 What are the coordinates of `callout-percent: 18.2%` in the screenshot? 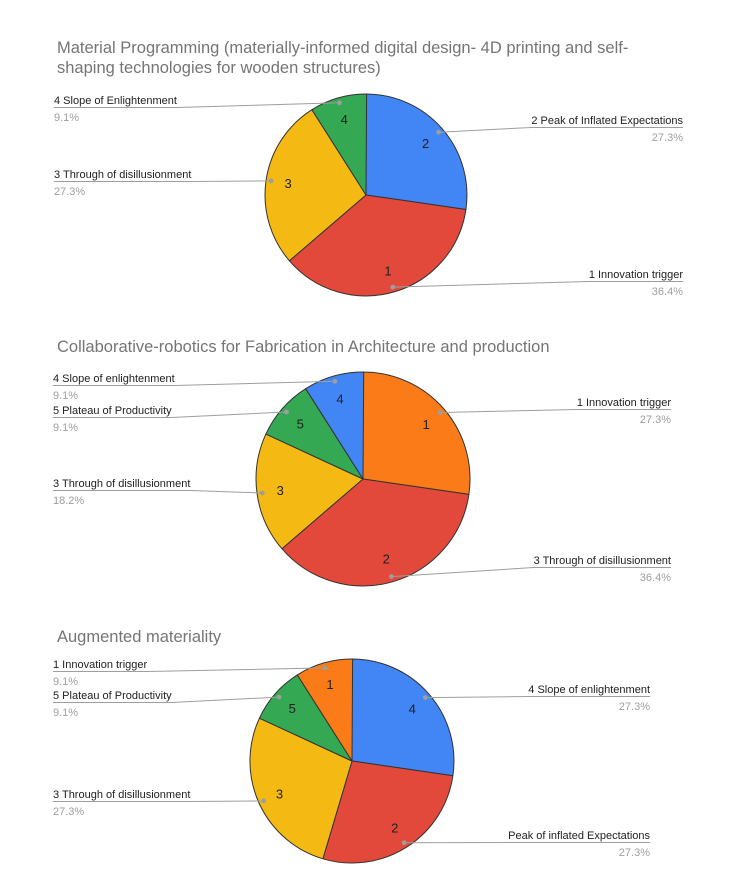 It's located at (68, 501).